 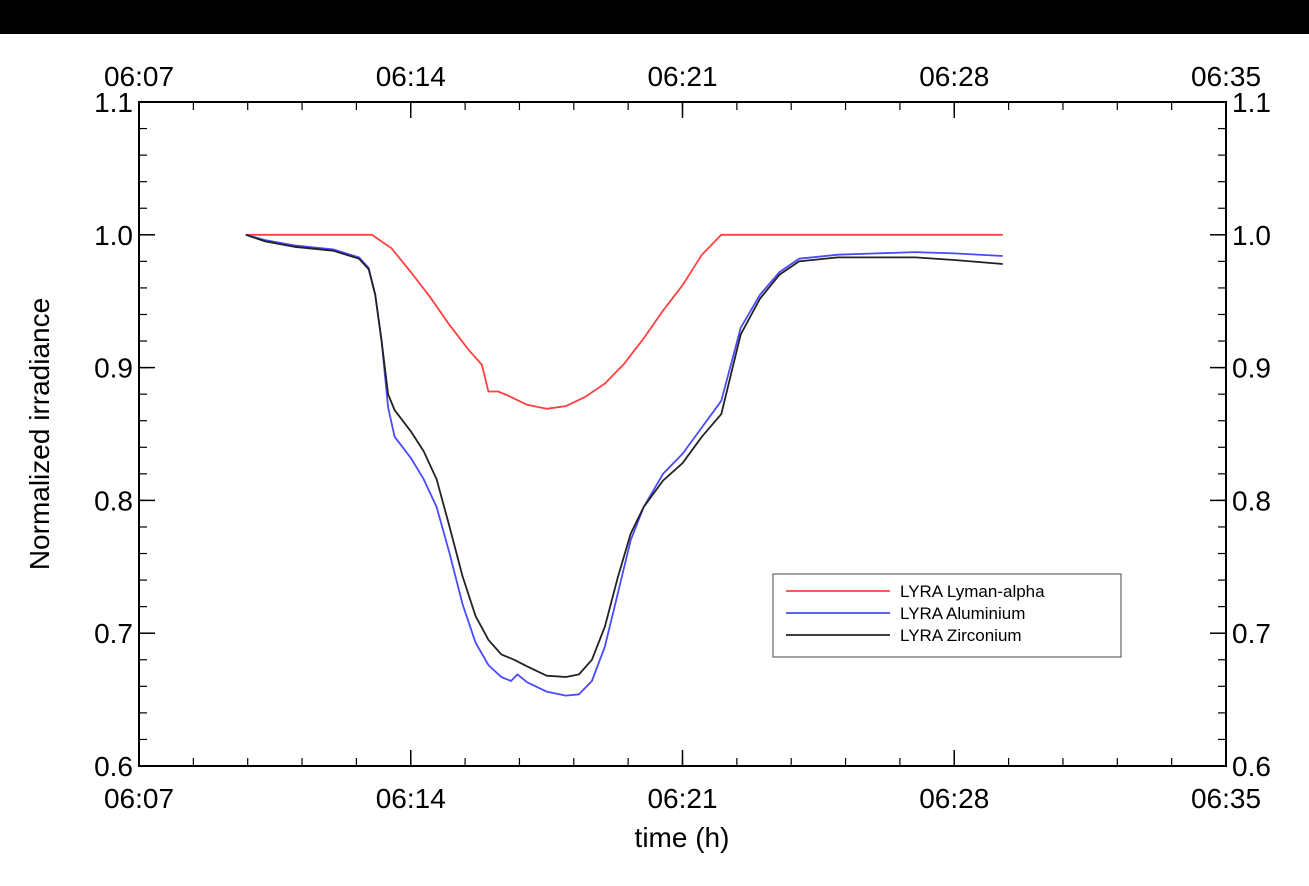 I want to click on y-tick-label: 0.9, so click(x=113, y=368).